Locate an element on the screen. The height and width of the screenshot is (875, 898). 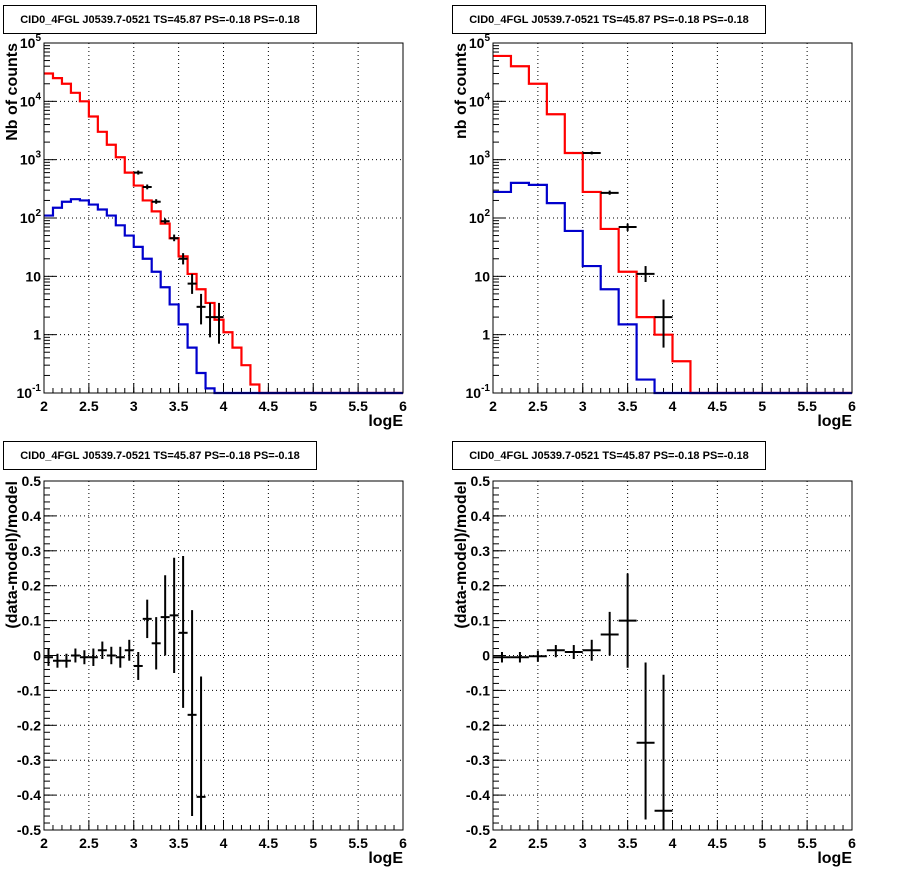
y-tick-label: -0.1 is located at coordinates (29, 690).